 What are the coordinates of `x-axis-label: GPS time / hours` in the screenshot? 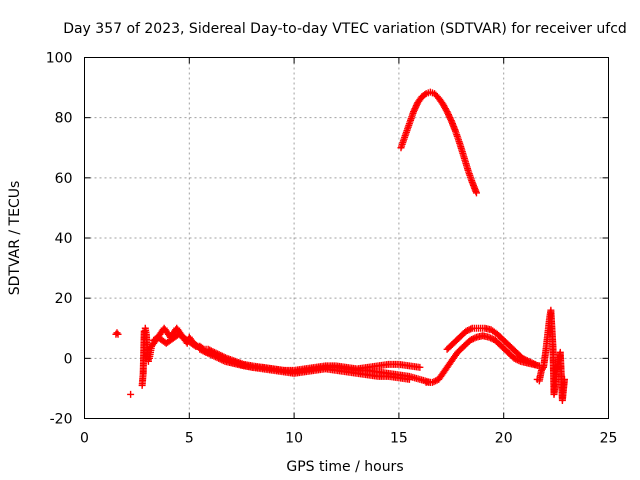 It's located at (344, 467).